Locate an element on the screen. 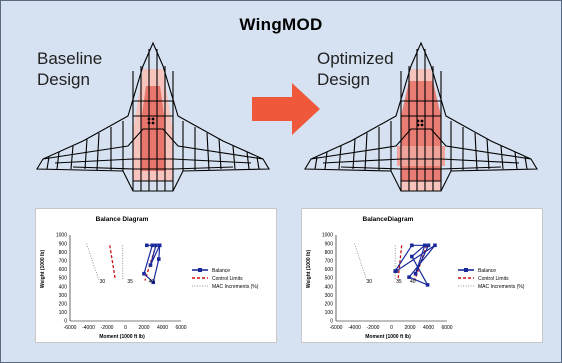  y-tick-label: 400 is located at coordinates (329, 287).